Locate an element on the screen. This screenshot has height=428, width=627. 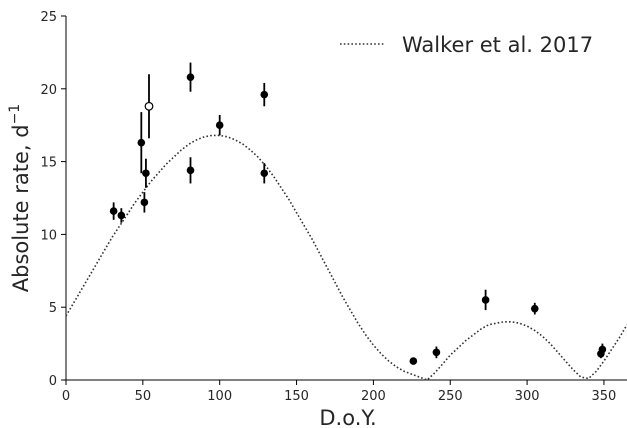
y-tick-label: 5 is located at coordinates (53, 308).